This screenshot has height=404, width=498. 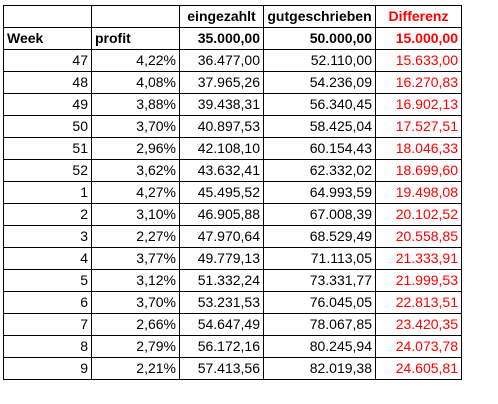 I want to click on table-row: 52 3,62% 43.632,41 62.332,02 18.699,60, so click(x=232, y=170).